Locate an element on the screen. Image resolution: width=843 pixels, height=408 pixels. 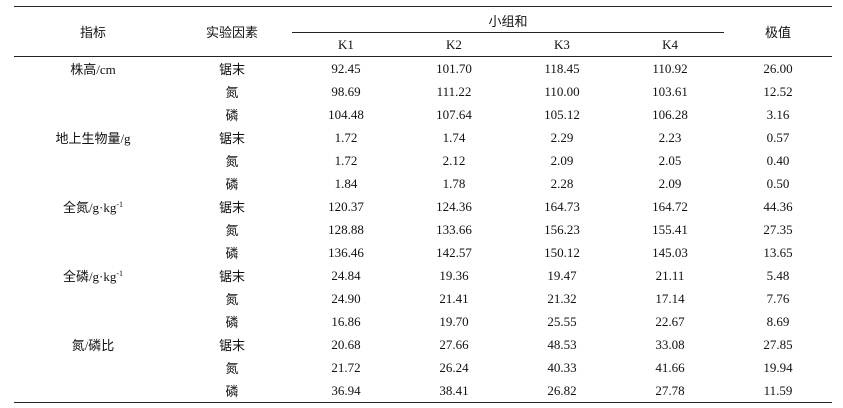
k2-cell: 21.41 is located at coordinates (454, 298).